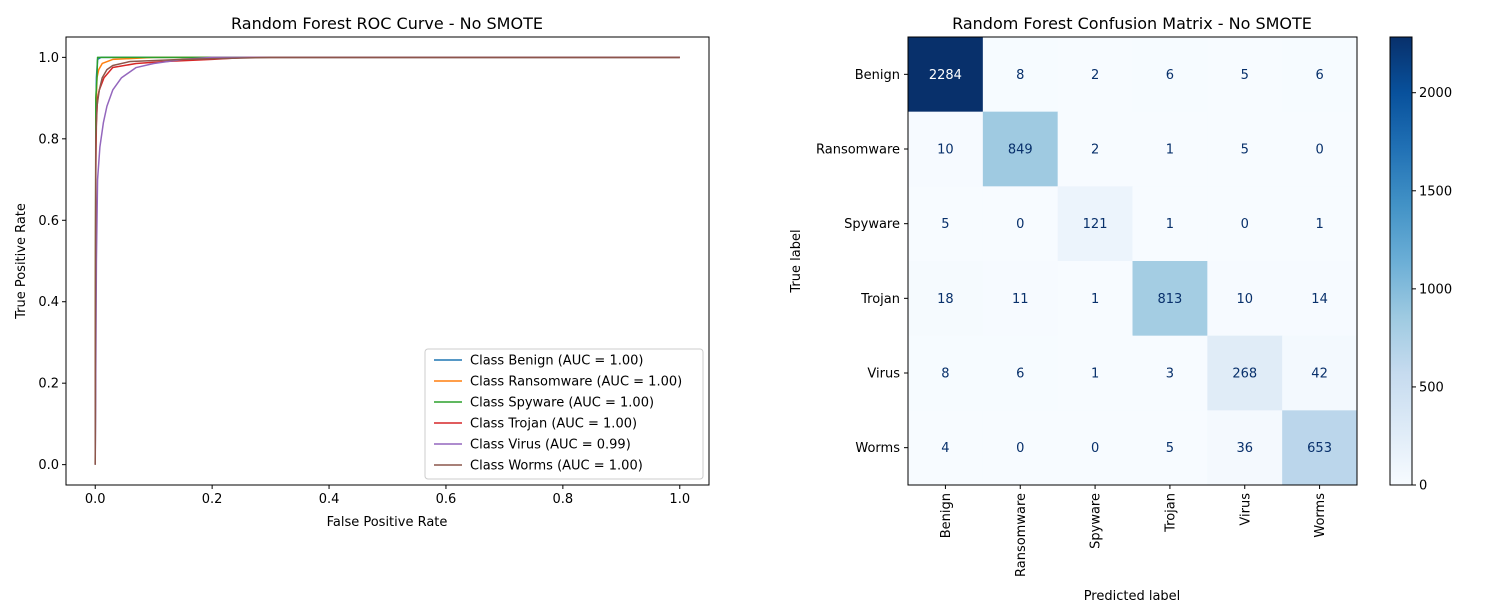 Image resolution: width=1500 pixels, height=600 pixels. Describe the element at coordinates (862, 262) in the screenshot. I see `cm-y-ticks: Benign Ransomware Spyware Trojan Virus Worms` at that location.